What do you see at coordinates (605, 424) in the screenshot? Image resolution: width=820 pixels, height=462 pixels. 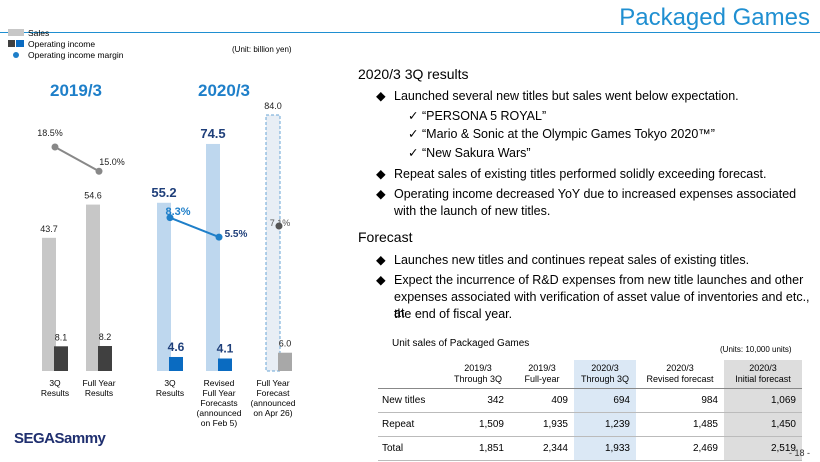 I see `table-cell: 1,239` at bounding box center [605, 424].